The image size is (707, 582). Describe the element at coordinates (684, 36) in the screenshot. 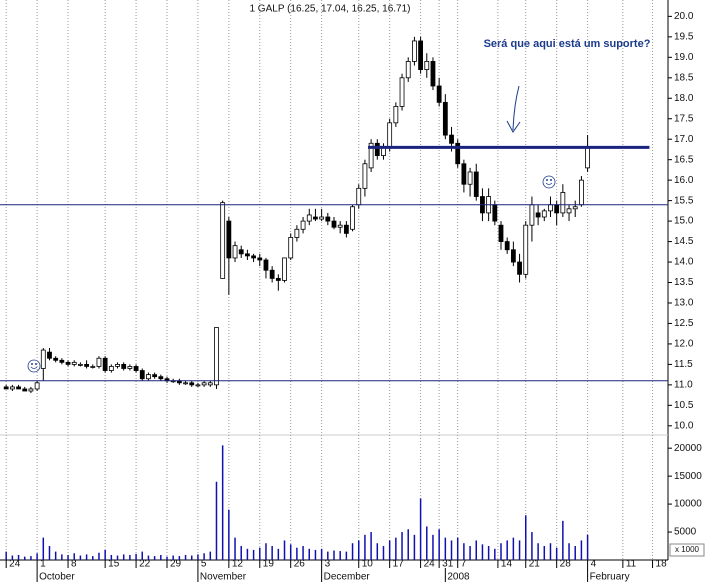

I see `y-tick-label: 19.5` at that location.